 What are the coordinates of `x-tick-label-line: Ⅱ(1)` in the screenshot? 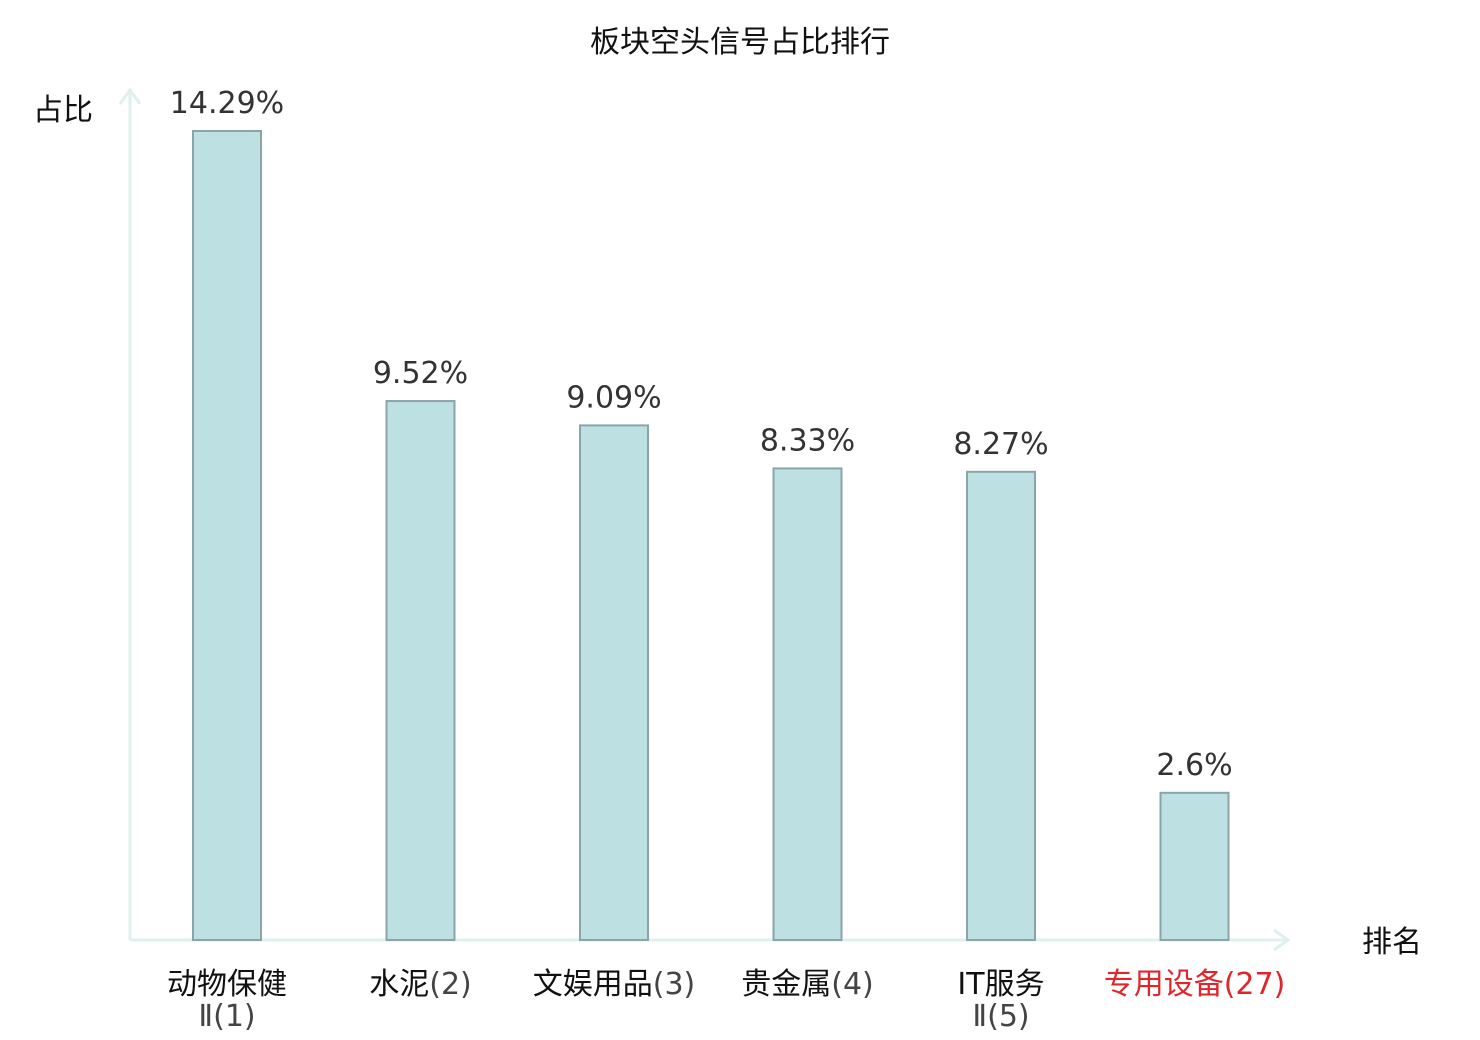 It's located at (226, 1016).